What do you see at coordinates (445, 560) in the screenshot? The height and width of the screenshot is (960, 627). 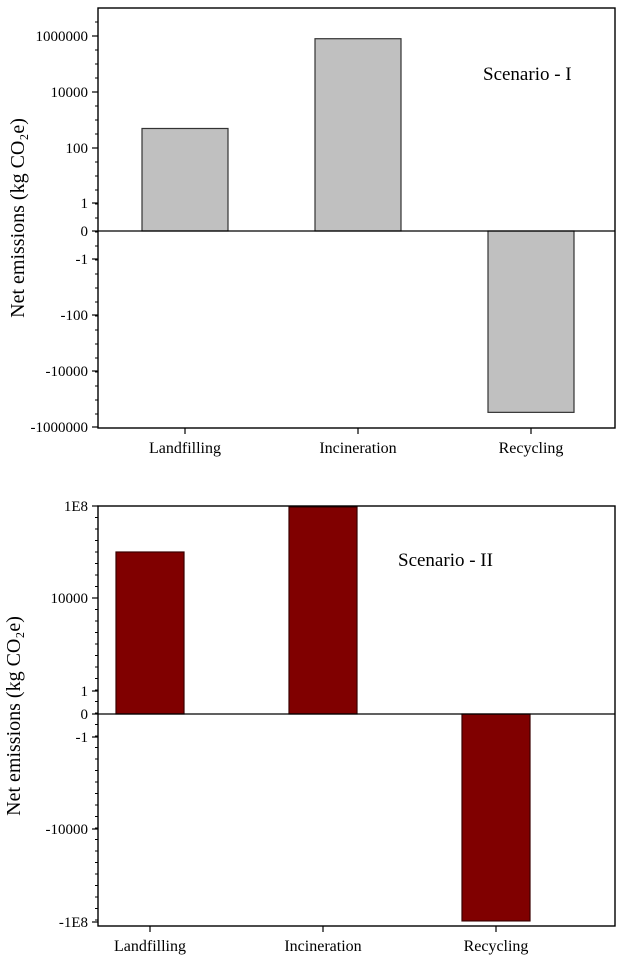 I see `scenario-annotation: Scenario - II` at bounding box center [445, 560].